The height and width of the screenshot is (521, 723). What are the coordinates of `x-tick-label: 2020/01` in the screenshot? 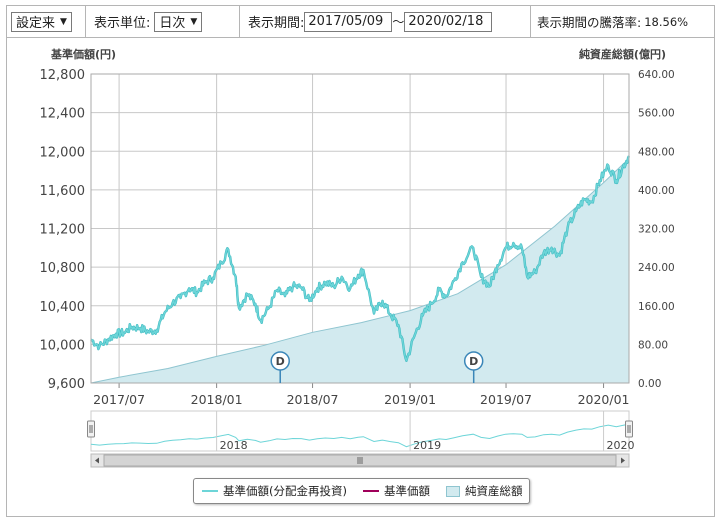 It's located at (604, 399).